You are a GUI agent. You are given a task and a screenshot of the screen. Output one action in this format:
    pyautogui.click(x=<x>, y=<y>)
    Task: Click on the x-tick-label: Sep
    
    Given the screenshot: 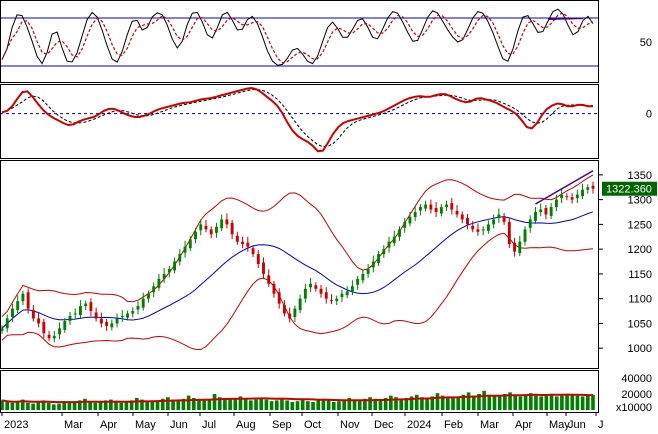 What is the action you would take?
    pyautogui.click(x=282, y=425)
    